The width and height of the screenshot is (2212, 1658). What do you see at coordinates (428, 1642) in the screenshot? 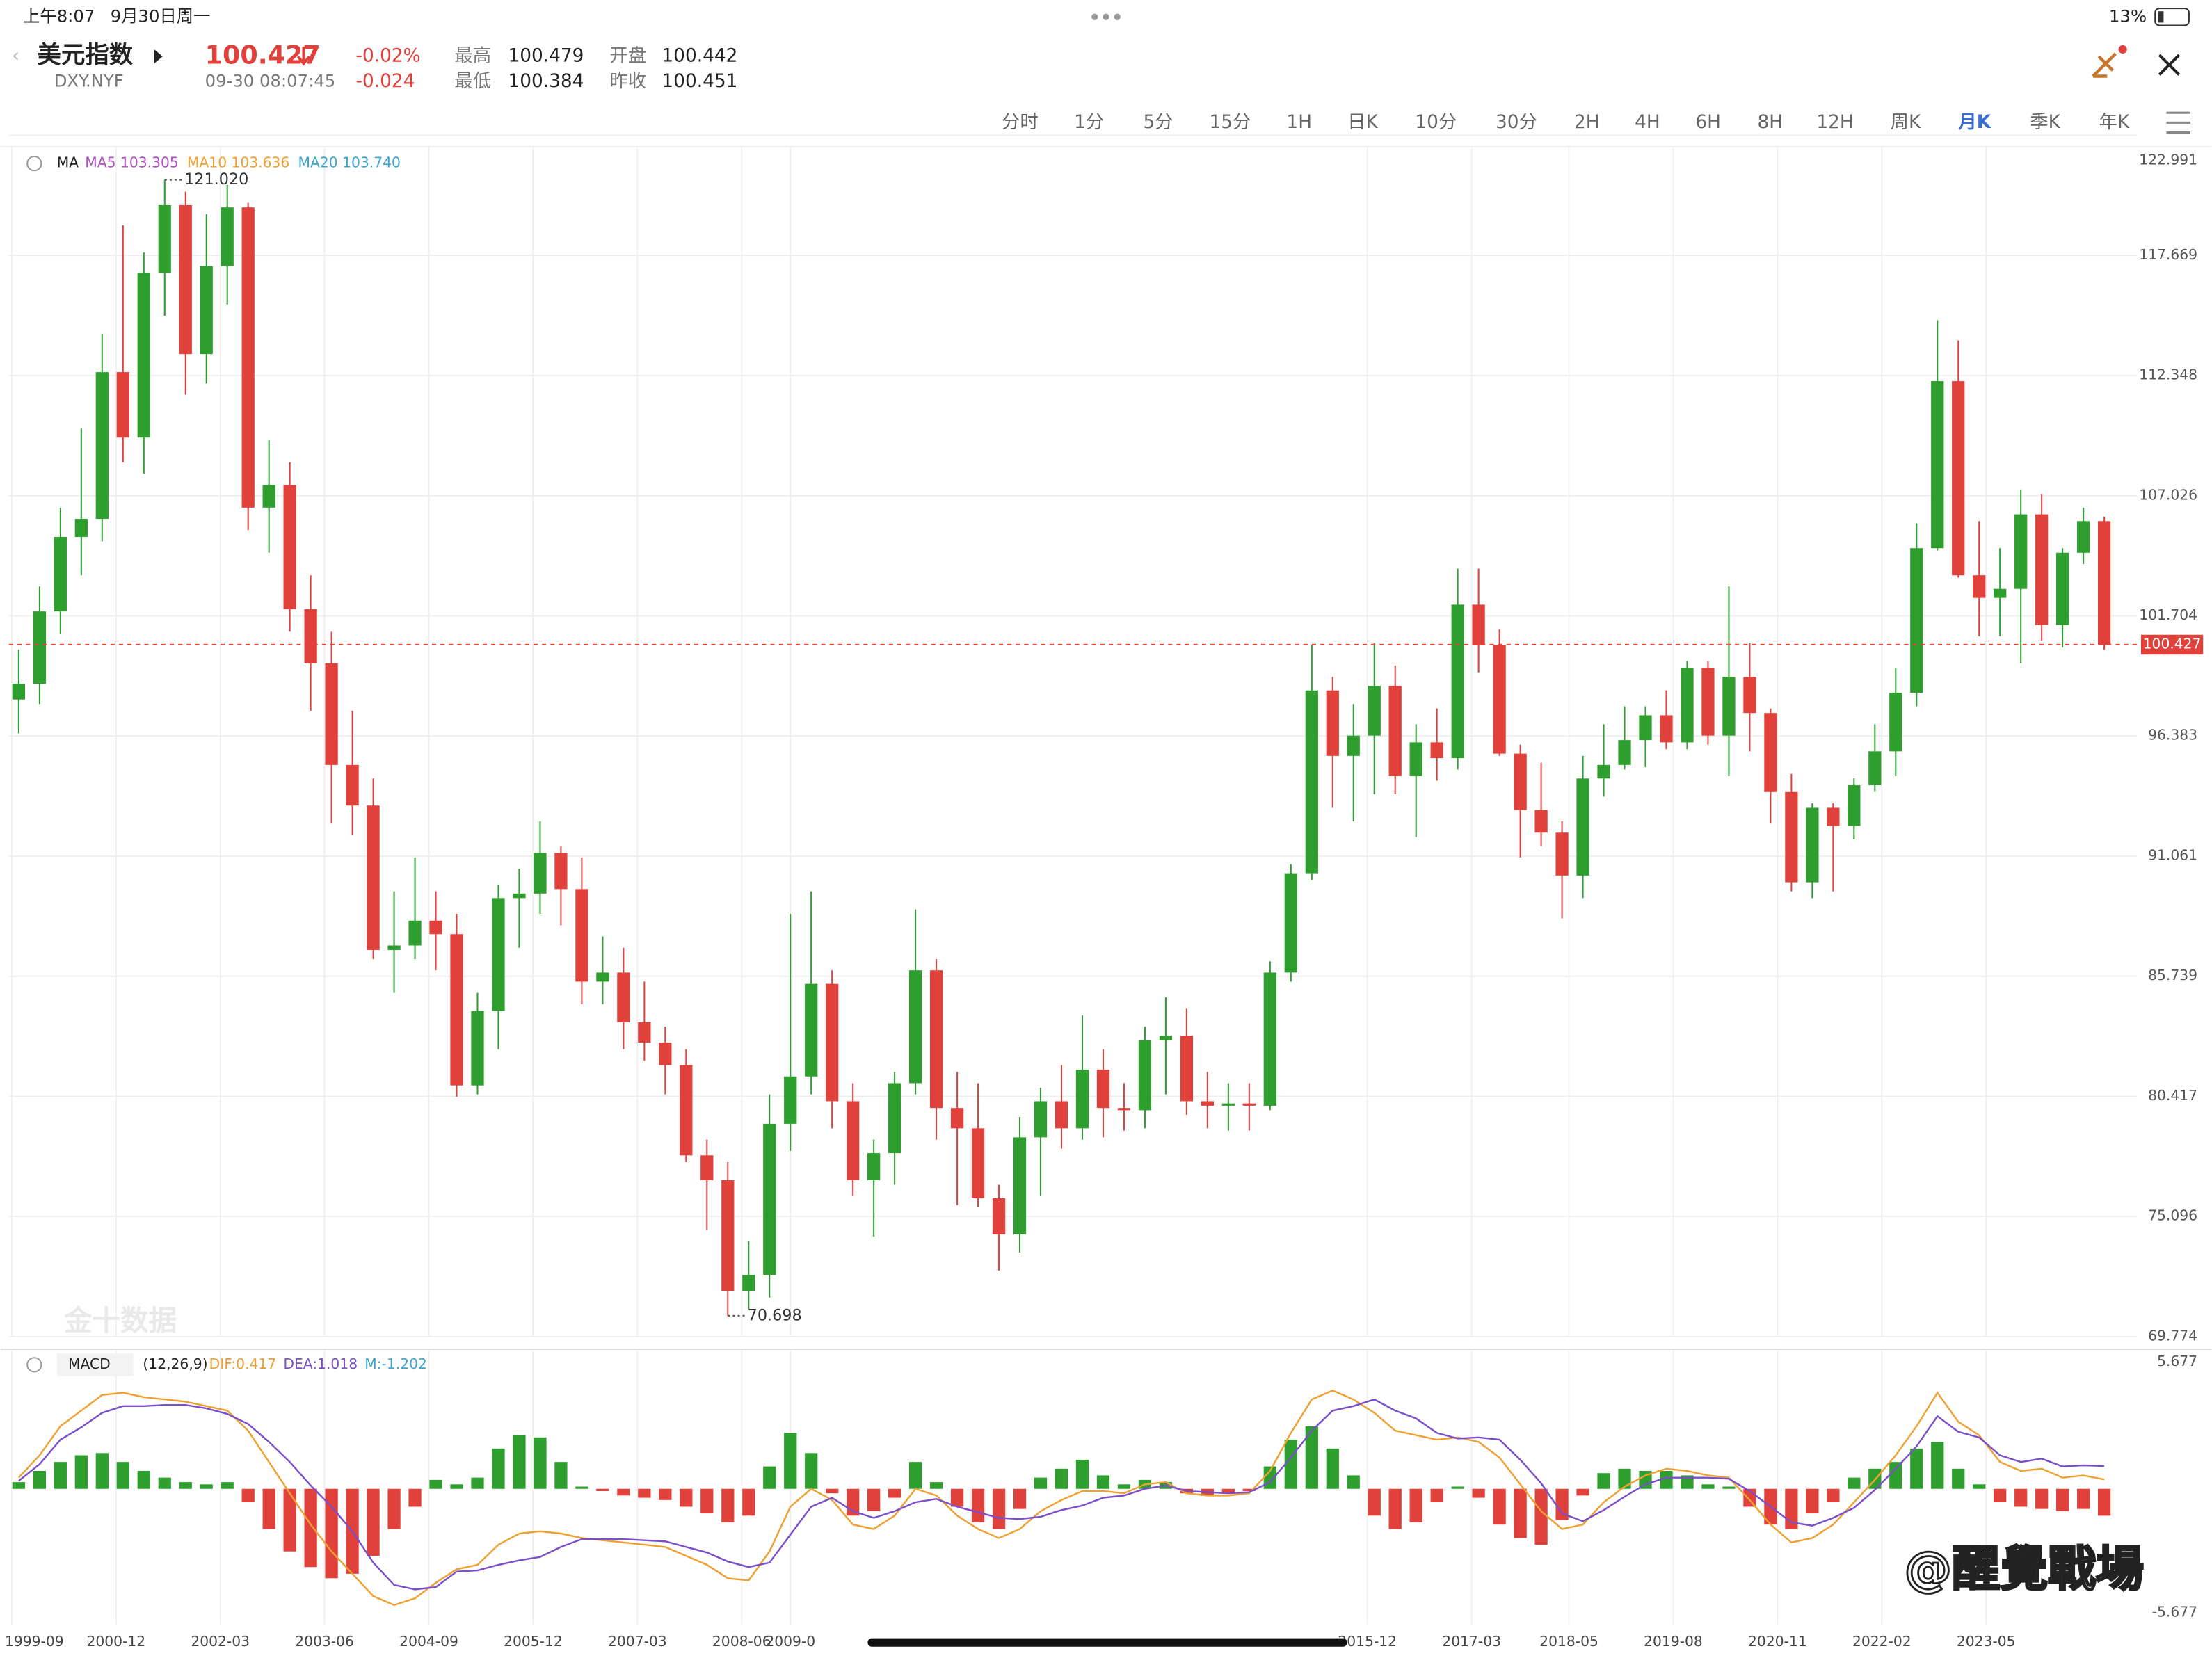
I see `x-tick-label: 2004-09` at bounding box center [428, 1642].